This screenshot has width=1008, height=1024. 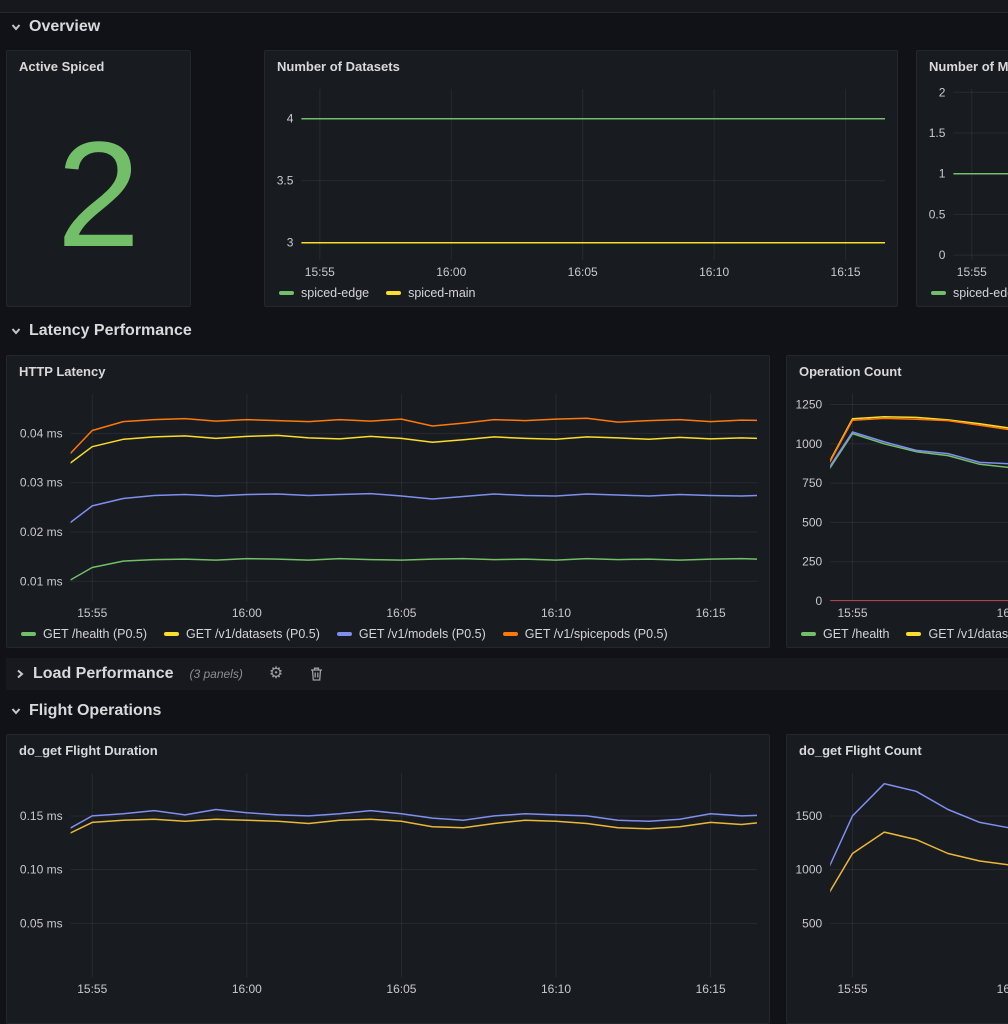 I want to click on legend-item: GET /v1/datasets (P0.5), so click(x=242, y=634).